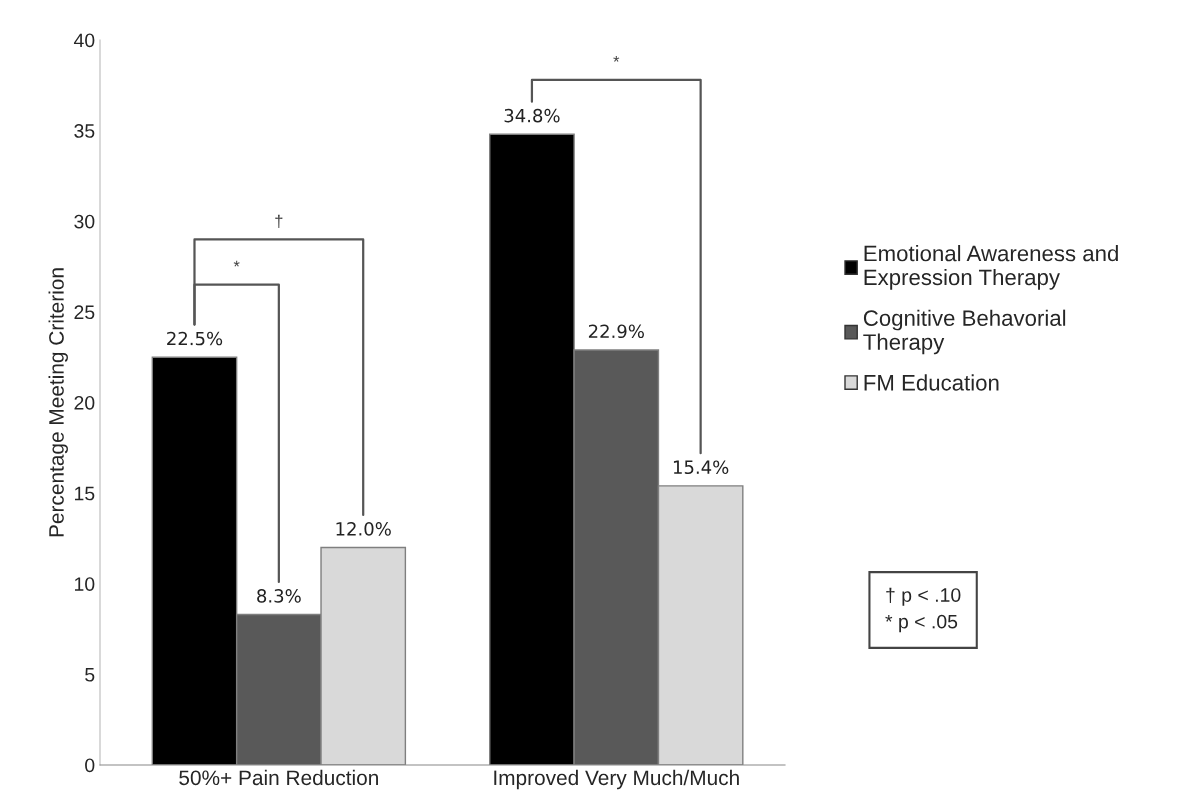 This screenshot has height=805, width=1188. Describe the element at coordinates (195, 338) in the screenshot. I see `data-label: 22.5%` at that location.